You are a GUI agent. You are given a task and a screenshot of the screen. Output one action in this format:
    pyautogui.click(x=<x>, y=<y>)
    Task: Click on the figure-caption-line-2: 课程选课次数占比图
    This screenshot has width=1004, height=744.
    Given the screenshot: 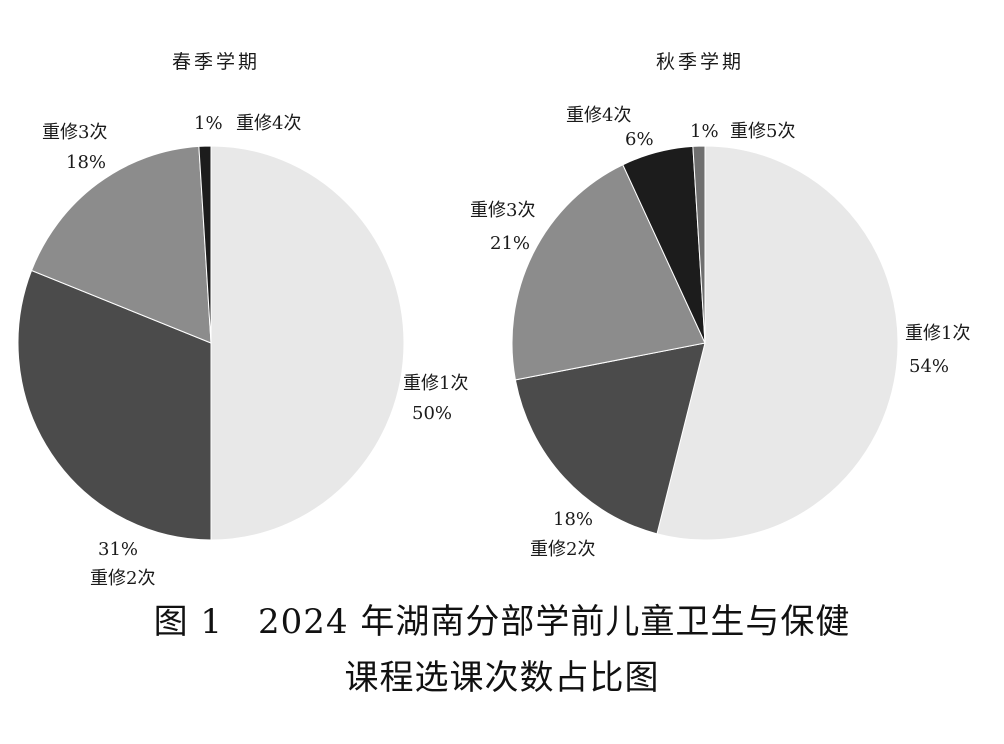 What is the action you would take?
    pyautogui.click(x=502, y=678)
    